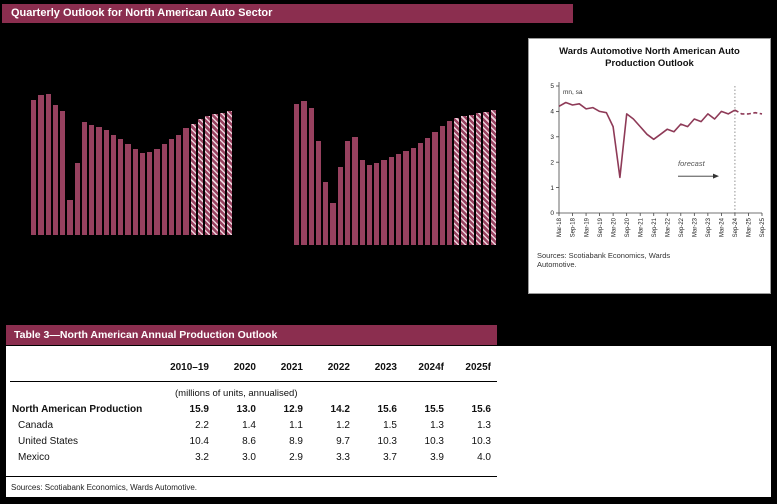 The image size is (777, 504). What do you see at coordinates (628, 227) in the screenshot?
I see `x-tick-label: Sep-20` at bounding box center [628, 227].